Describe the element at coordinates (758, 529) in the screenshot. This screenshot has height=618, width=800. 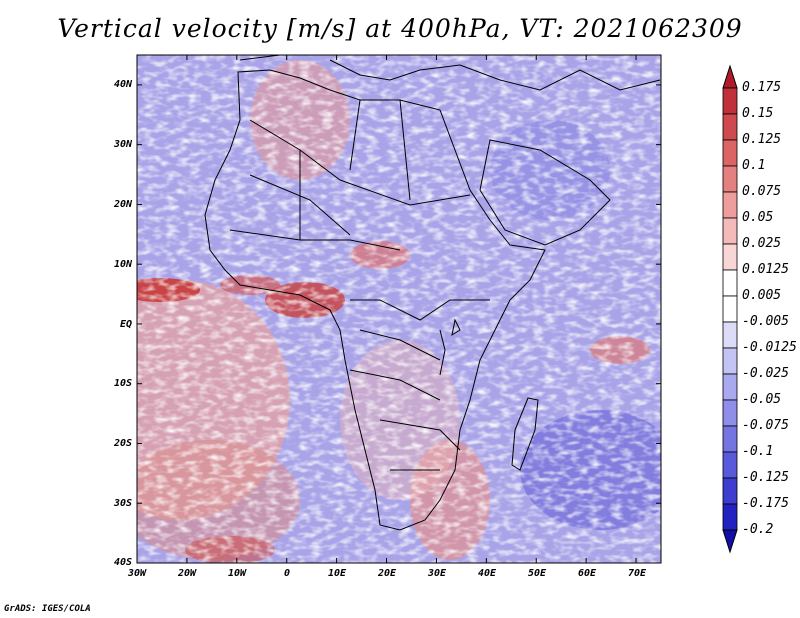
I see `colorbar-label: -0.2` at that location.